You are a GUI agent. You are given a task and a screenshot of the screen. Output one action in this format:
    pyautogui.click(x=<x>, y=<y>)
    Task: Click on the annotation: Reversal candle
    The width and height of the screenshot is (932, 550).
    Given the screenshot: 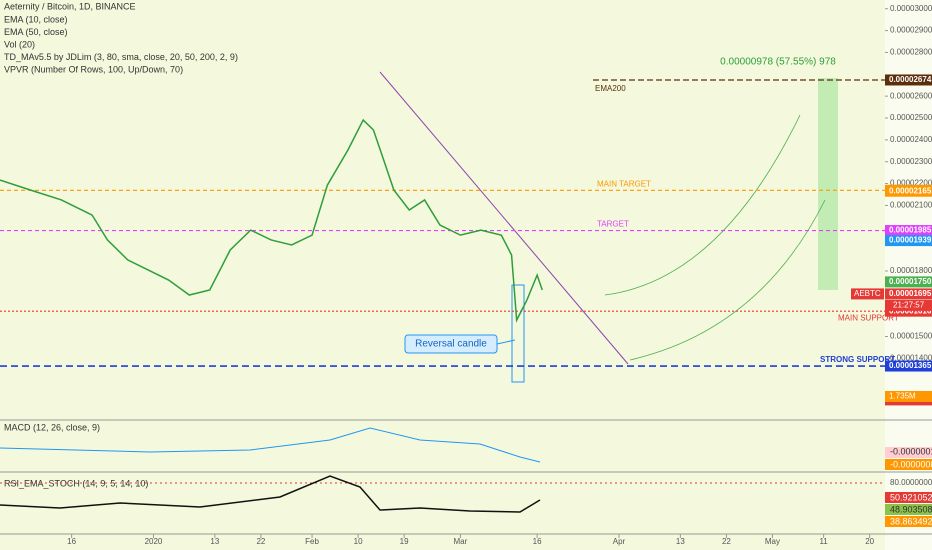 What is the action you would take?
    pyautogui.click(x=451, y=344)
    